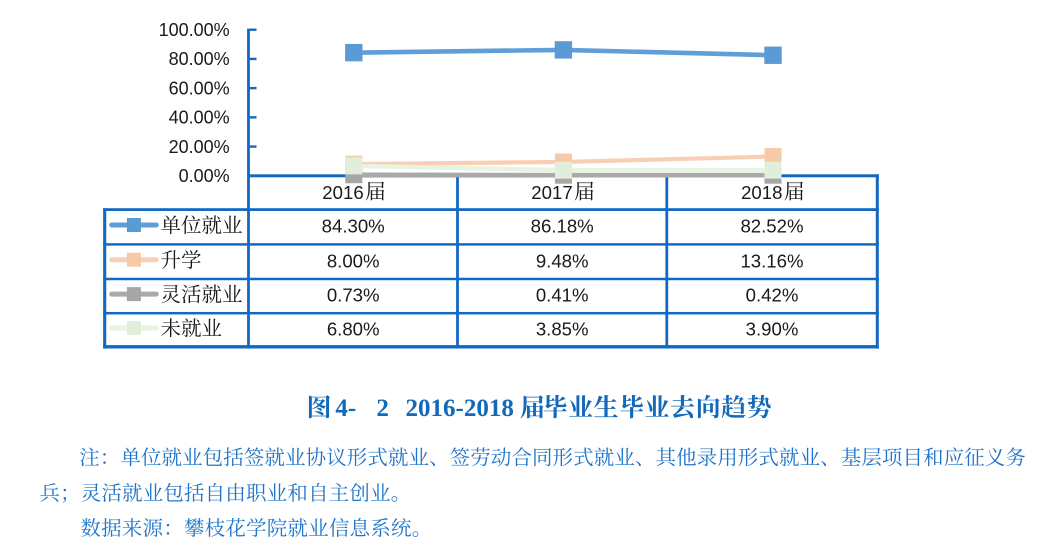  I want to click on svg-text: 3.85%, so click(562, 329).